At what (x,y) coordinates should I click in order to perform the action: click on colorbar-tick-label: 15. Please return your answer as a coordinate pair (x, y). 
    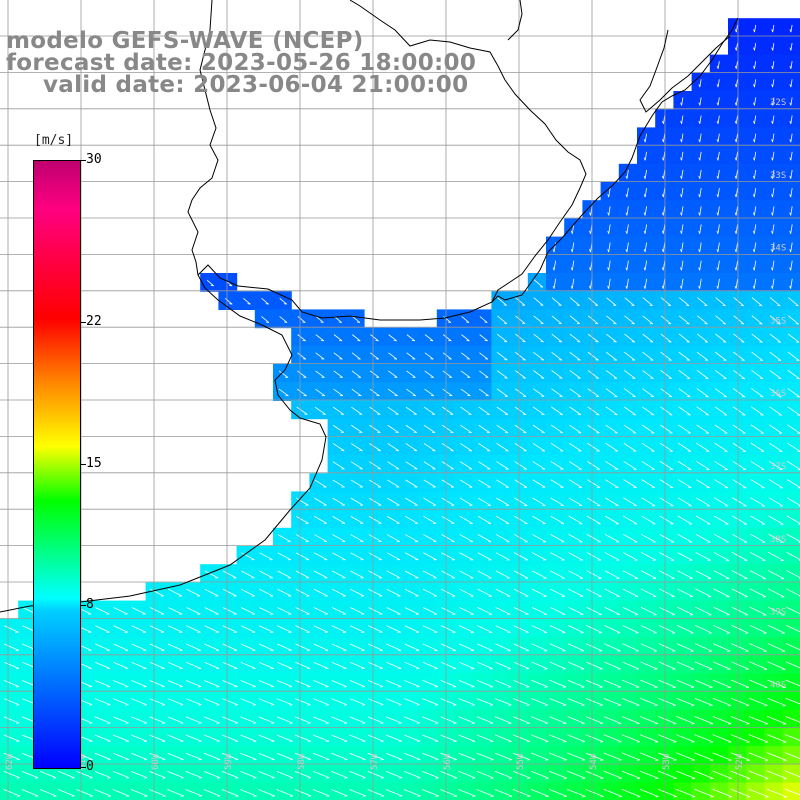
    Looking at the image, I should click on (94, 463).